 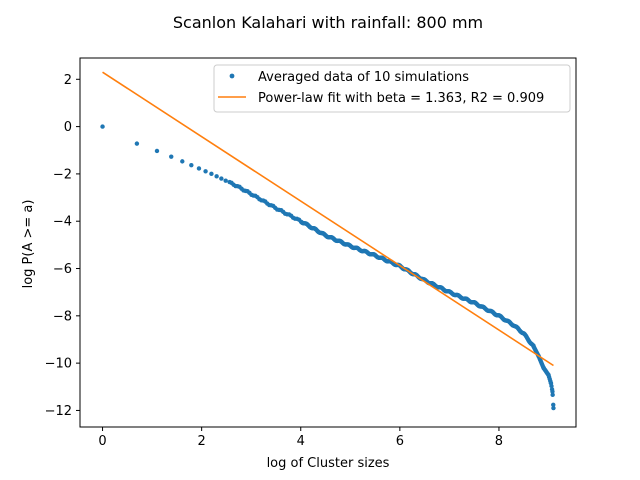 I want to click on y-axis-label: log P(A >= a), so click(x=28, y=244).